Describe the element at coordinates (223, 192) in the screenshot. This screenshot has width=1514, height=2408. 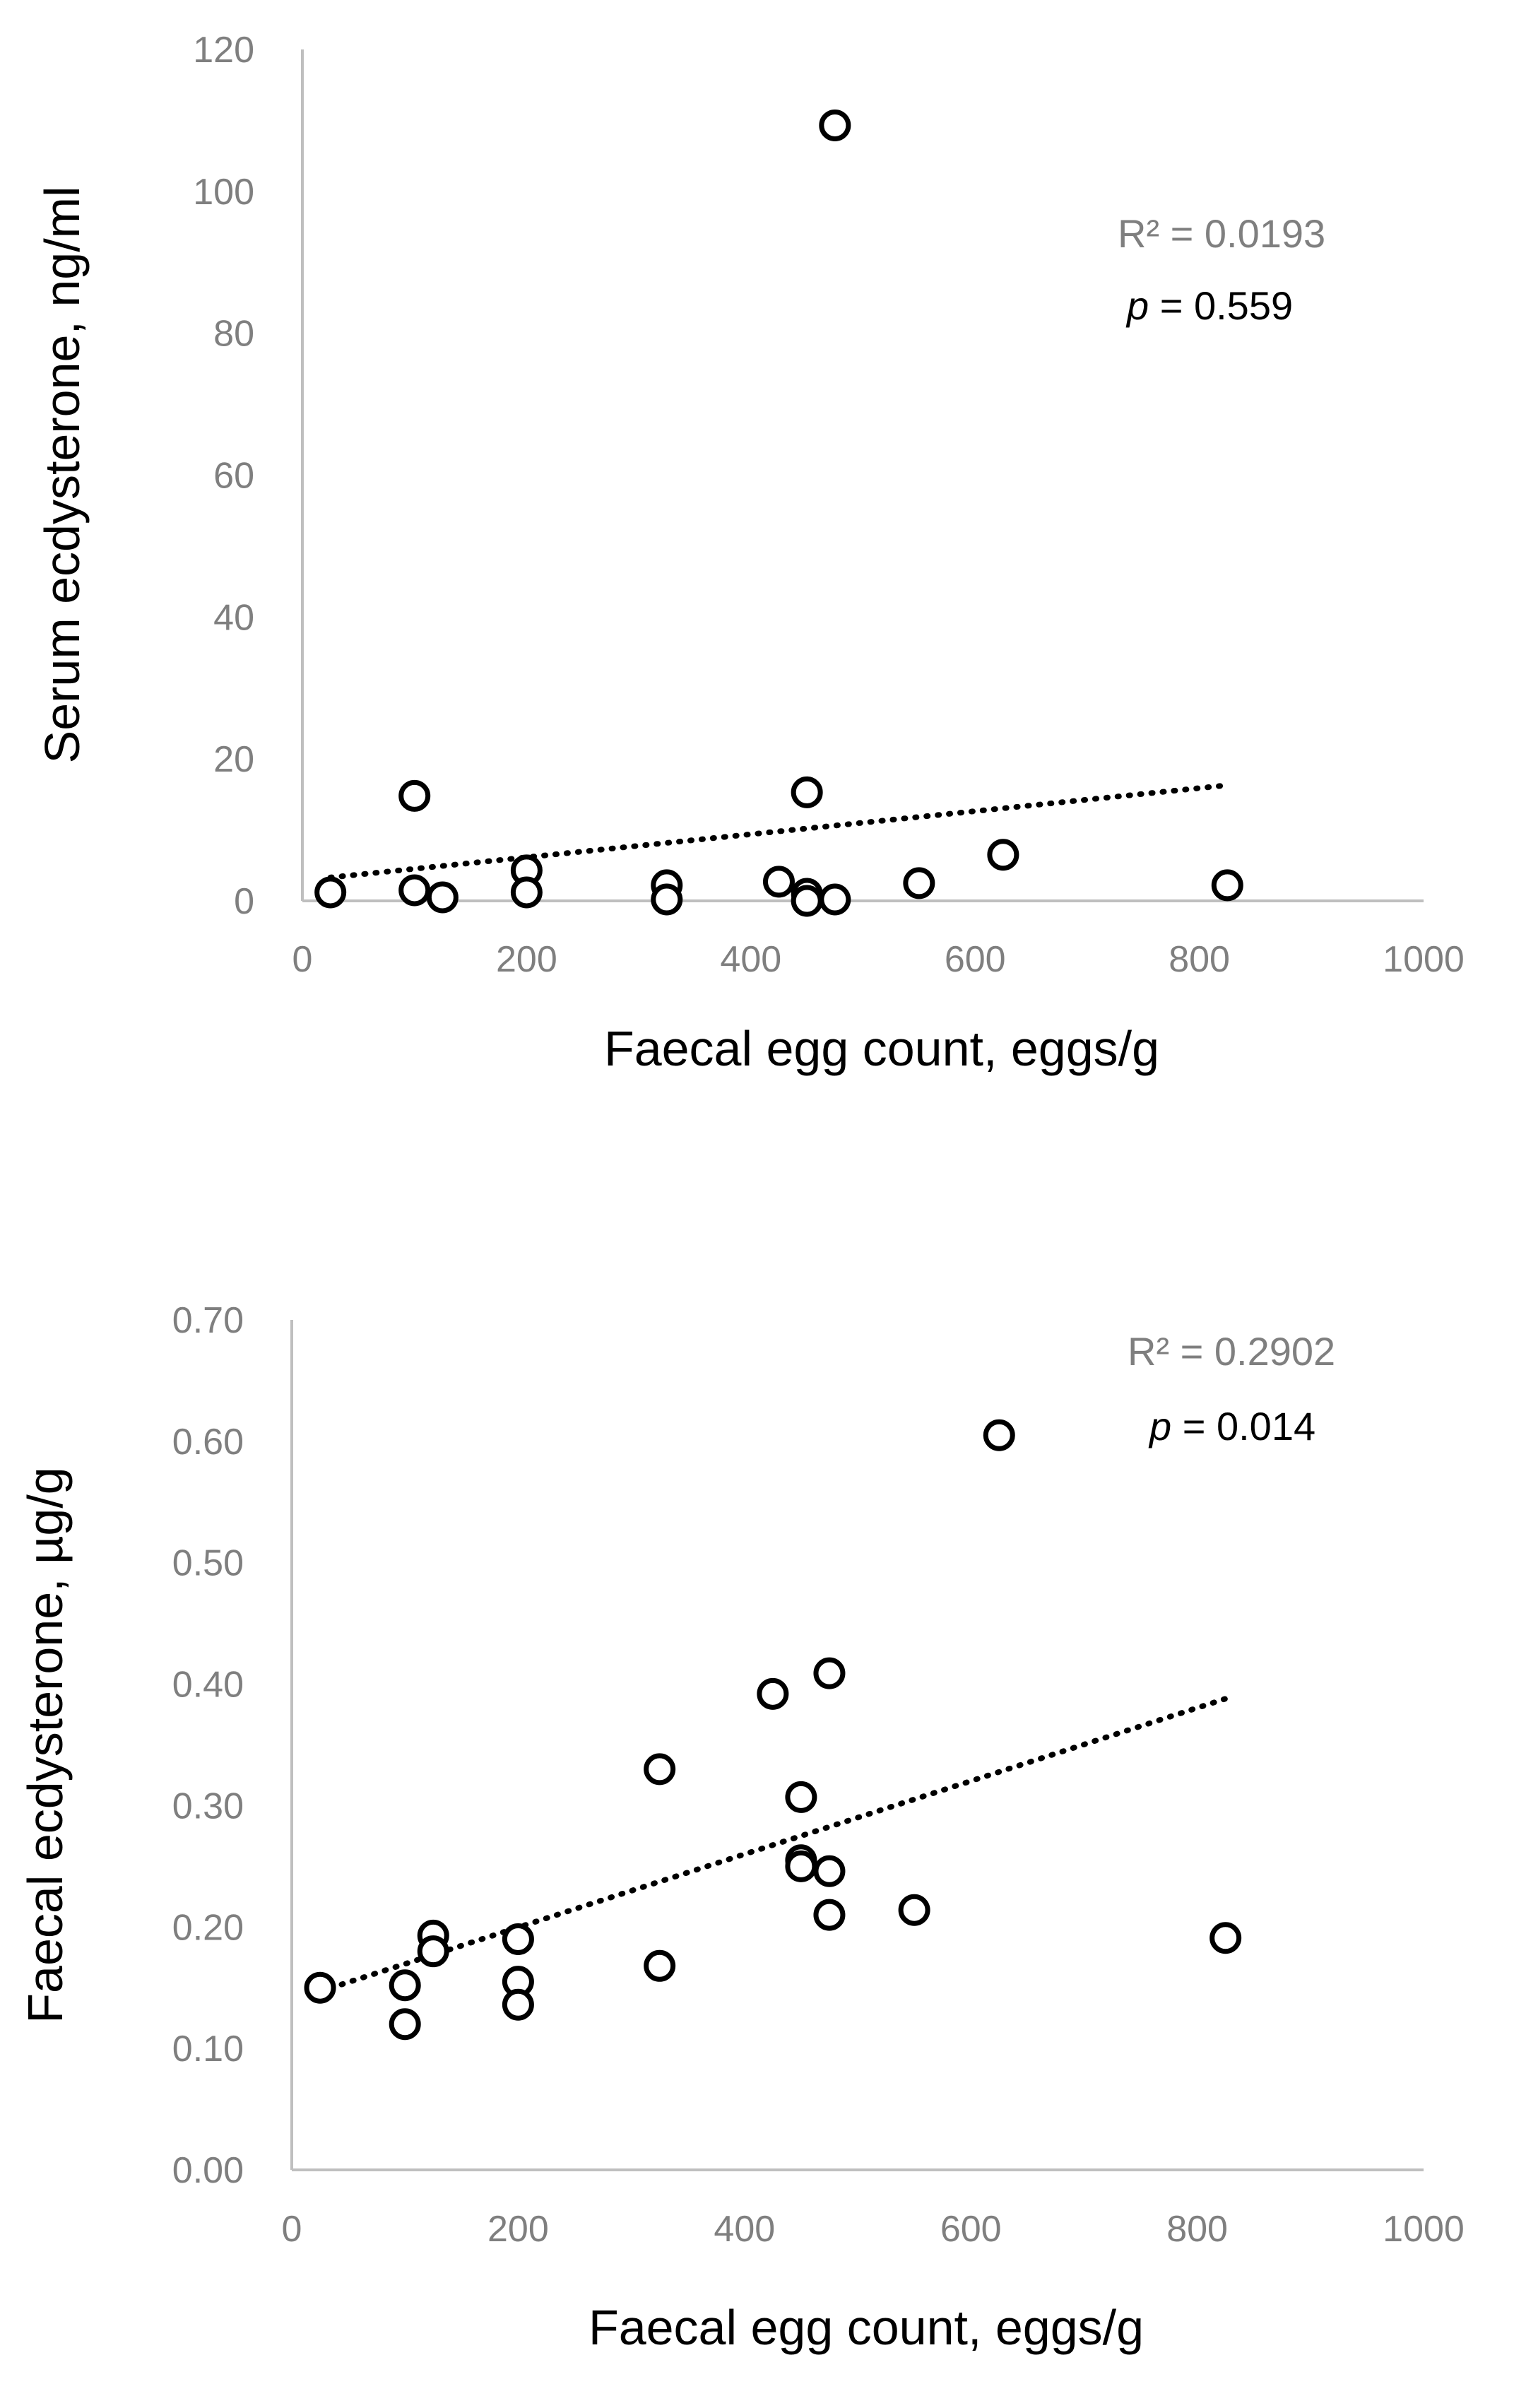
I see `y-tick-label: 100` at that location.